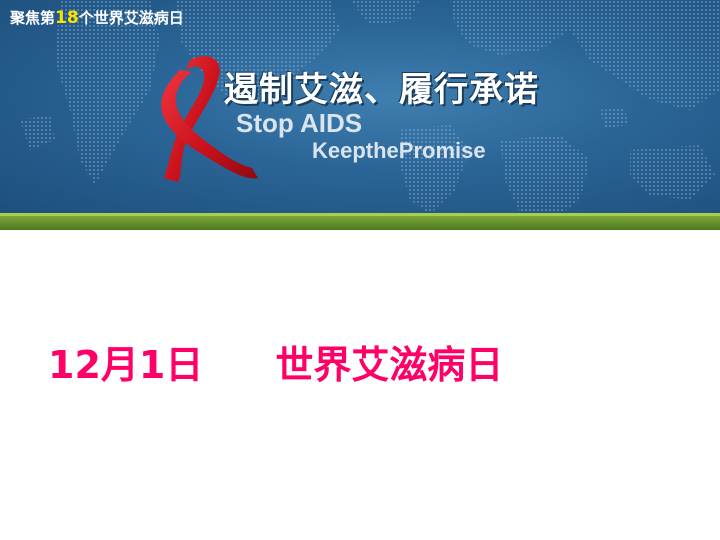  Describe the element at coordinates (209, 119) in the screenshot. I see `red-ribbon-icon` at that location.